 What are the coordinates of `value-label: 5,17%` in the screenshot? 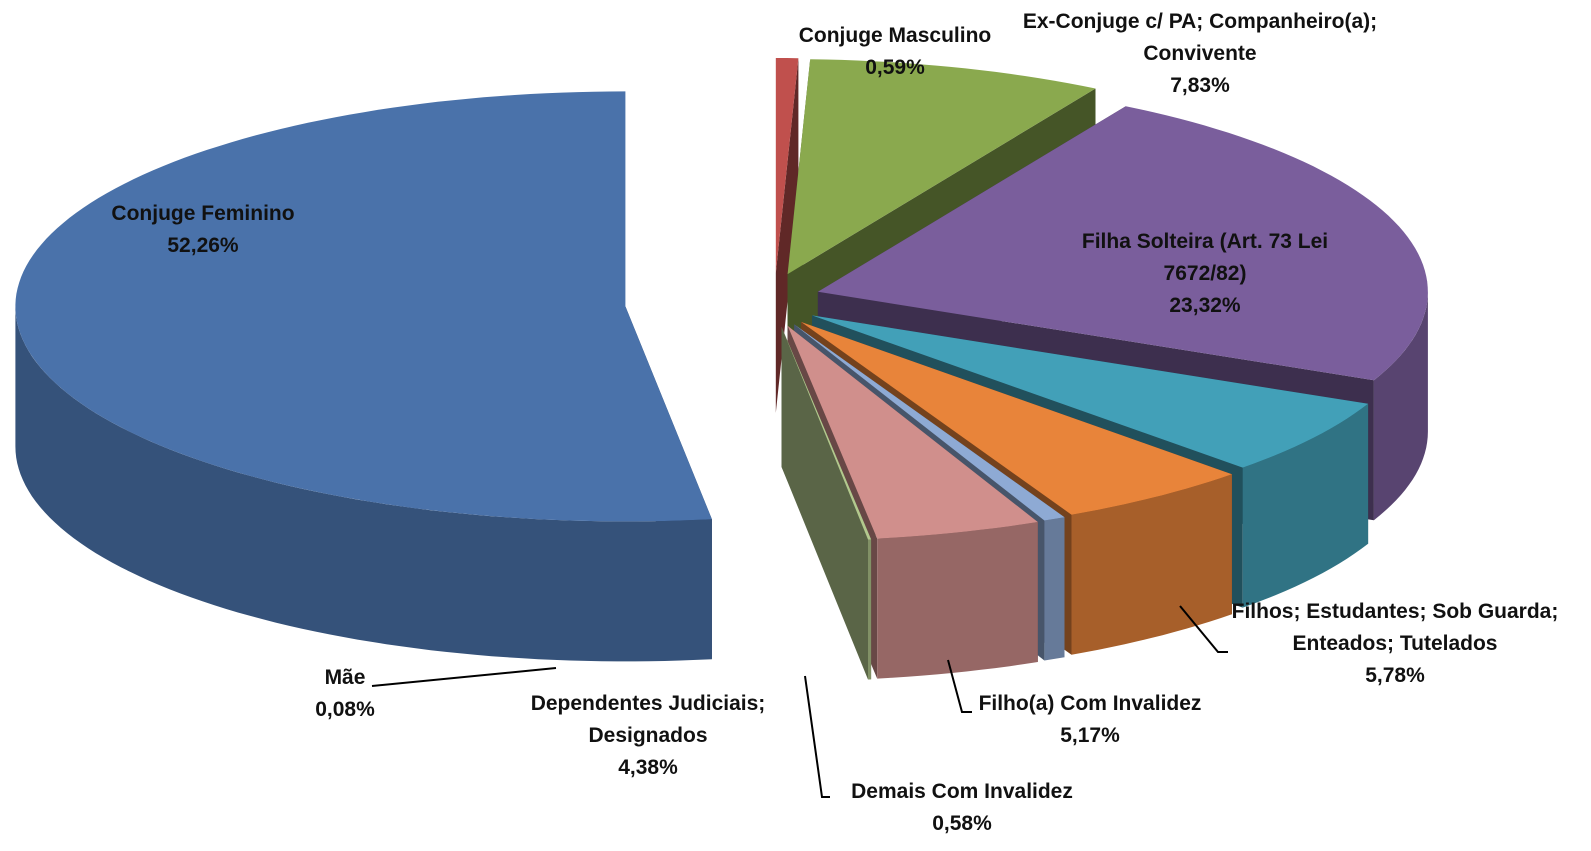 It's located at (1090, 735).